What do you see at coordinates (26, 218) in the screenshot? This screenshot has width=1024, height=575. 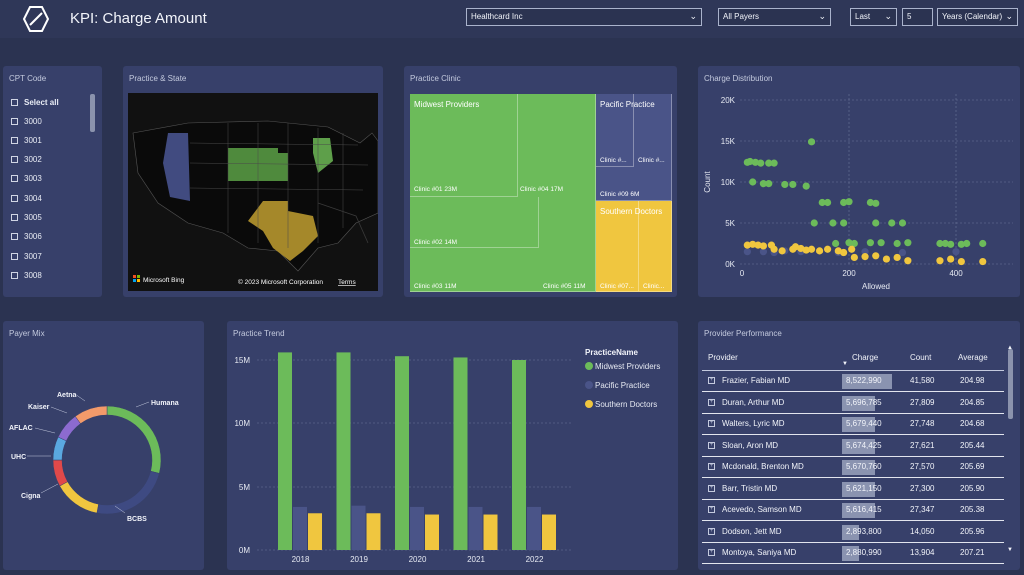 I see `cpt-option: 3005` at bounding box center [26, 218].